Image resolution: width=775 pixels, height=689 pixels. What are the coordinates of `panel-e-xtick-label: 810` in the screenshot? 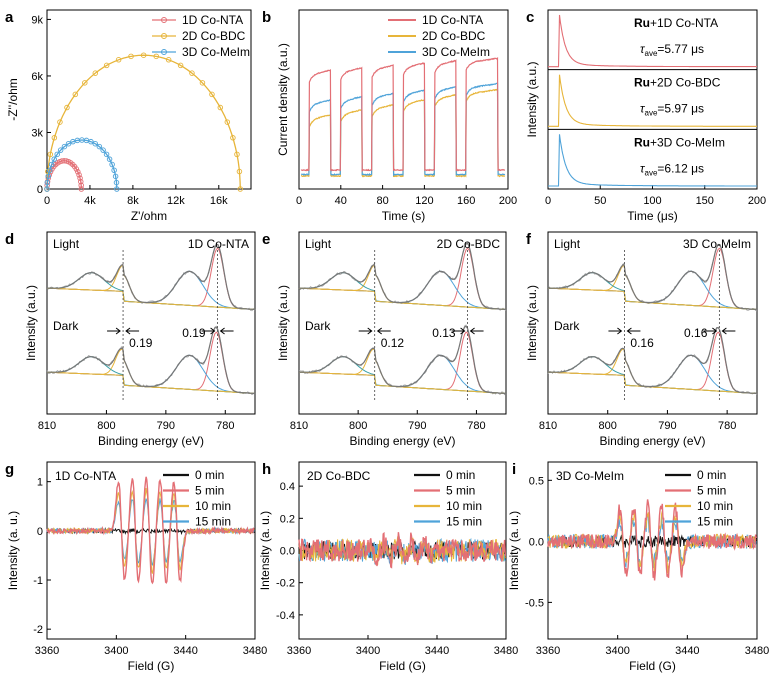 It's located at (299, 426).